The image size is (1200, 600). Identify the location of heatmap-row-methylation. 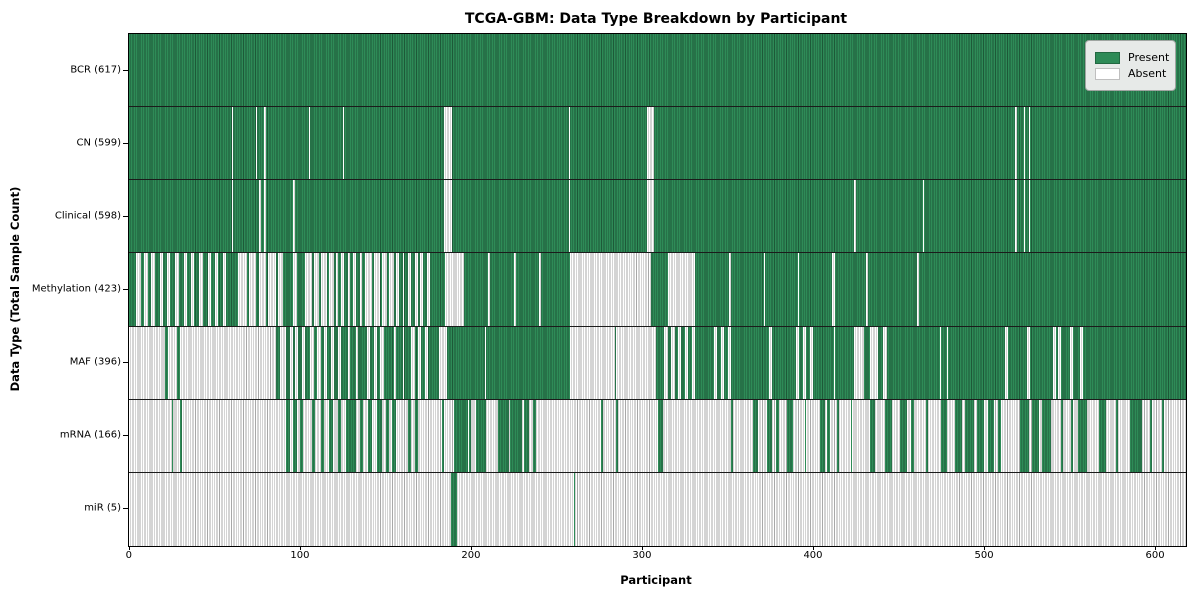
(657, 290).